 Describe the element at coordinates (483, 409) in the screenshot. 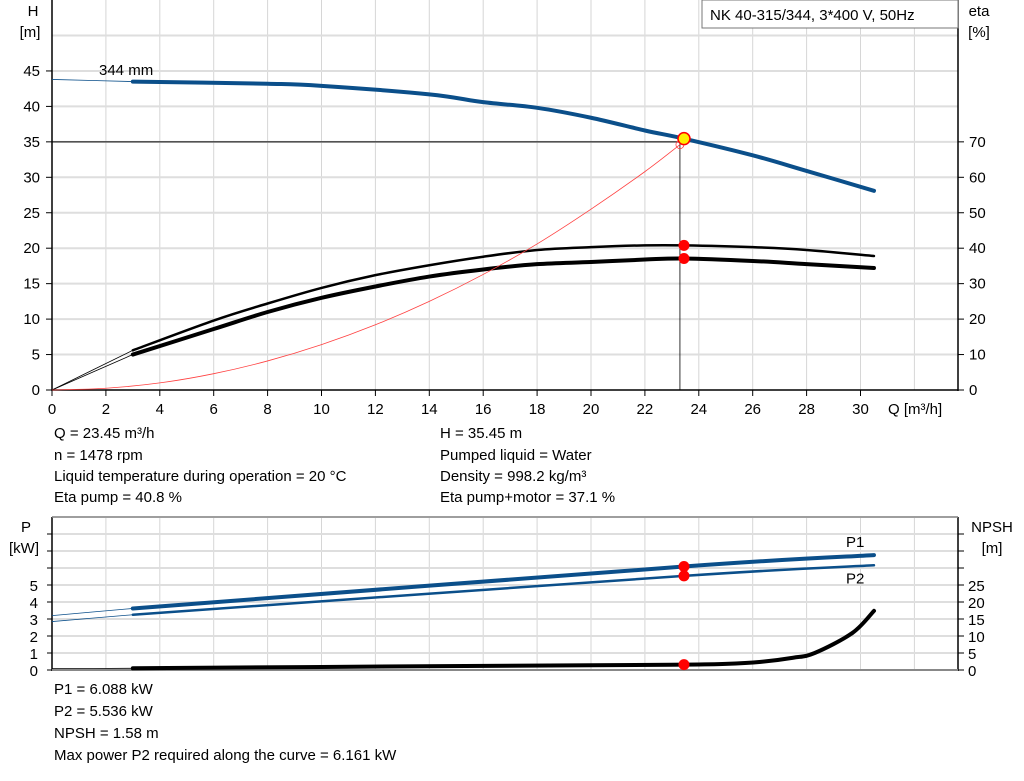

I see `x-tick-label: 16` at that location.